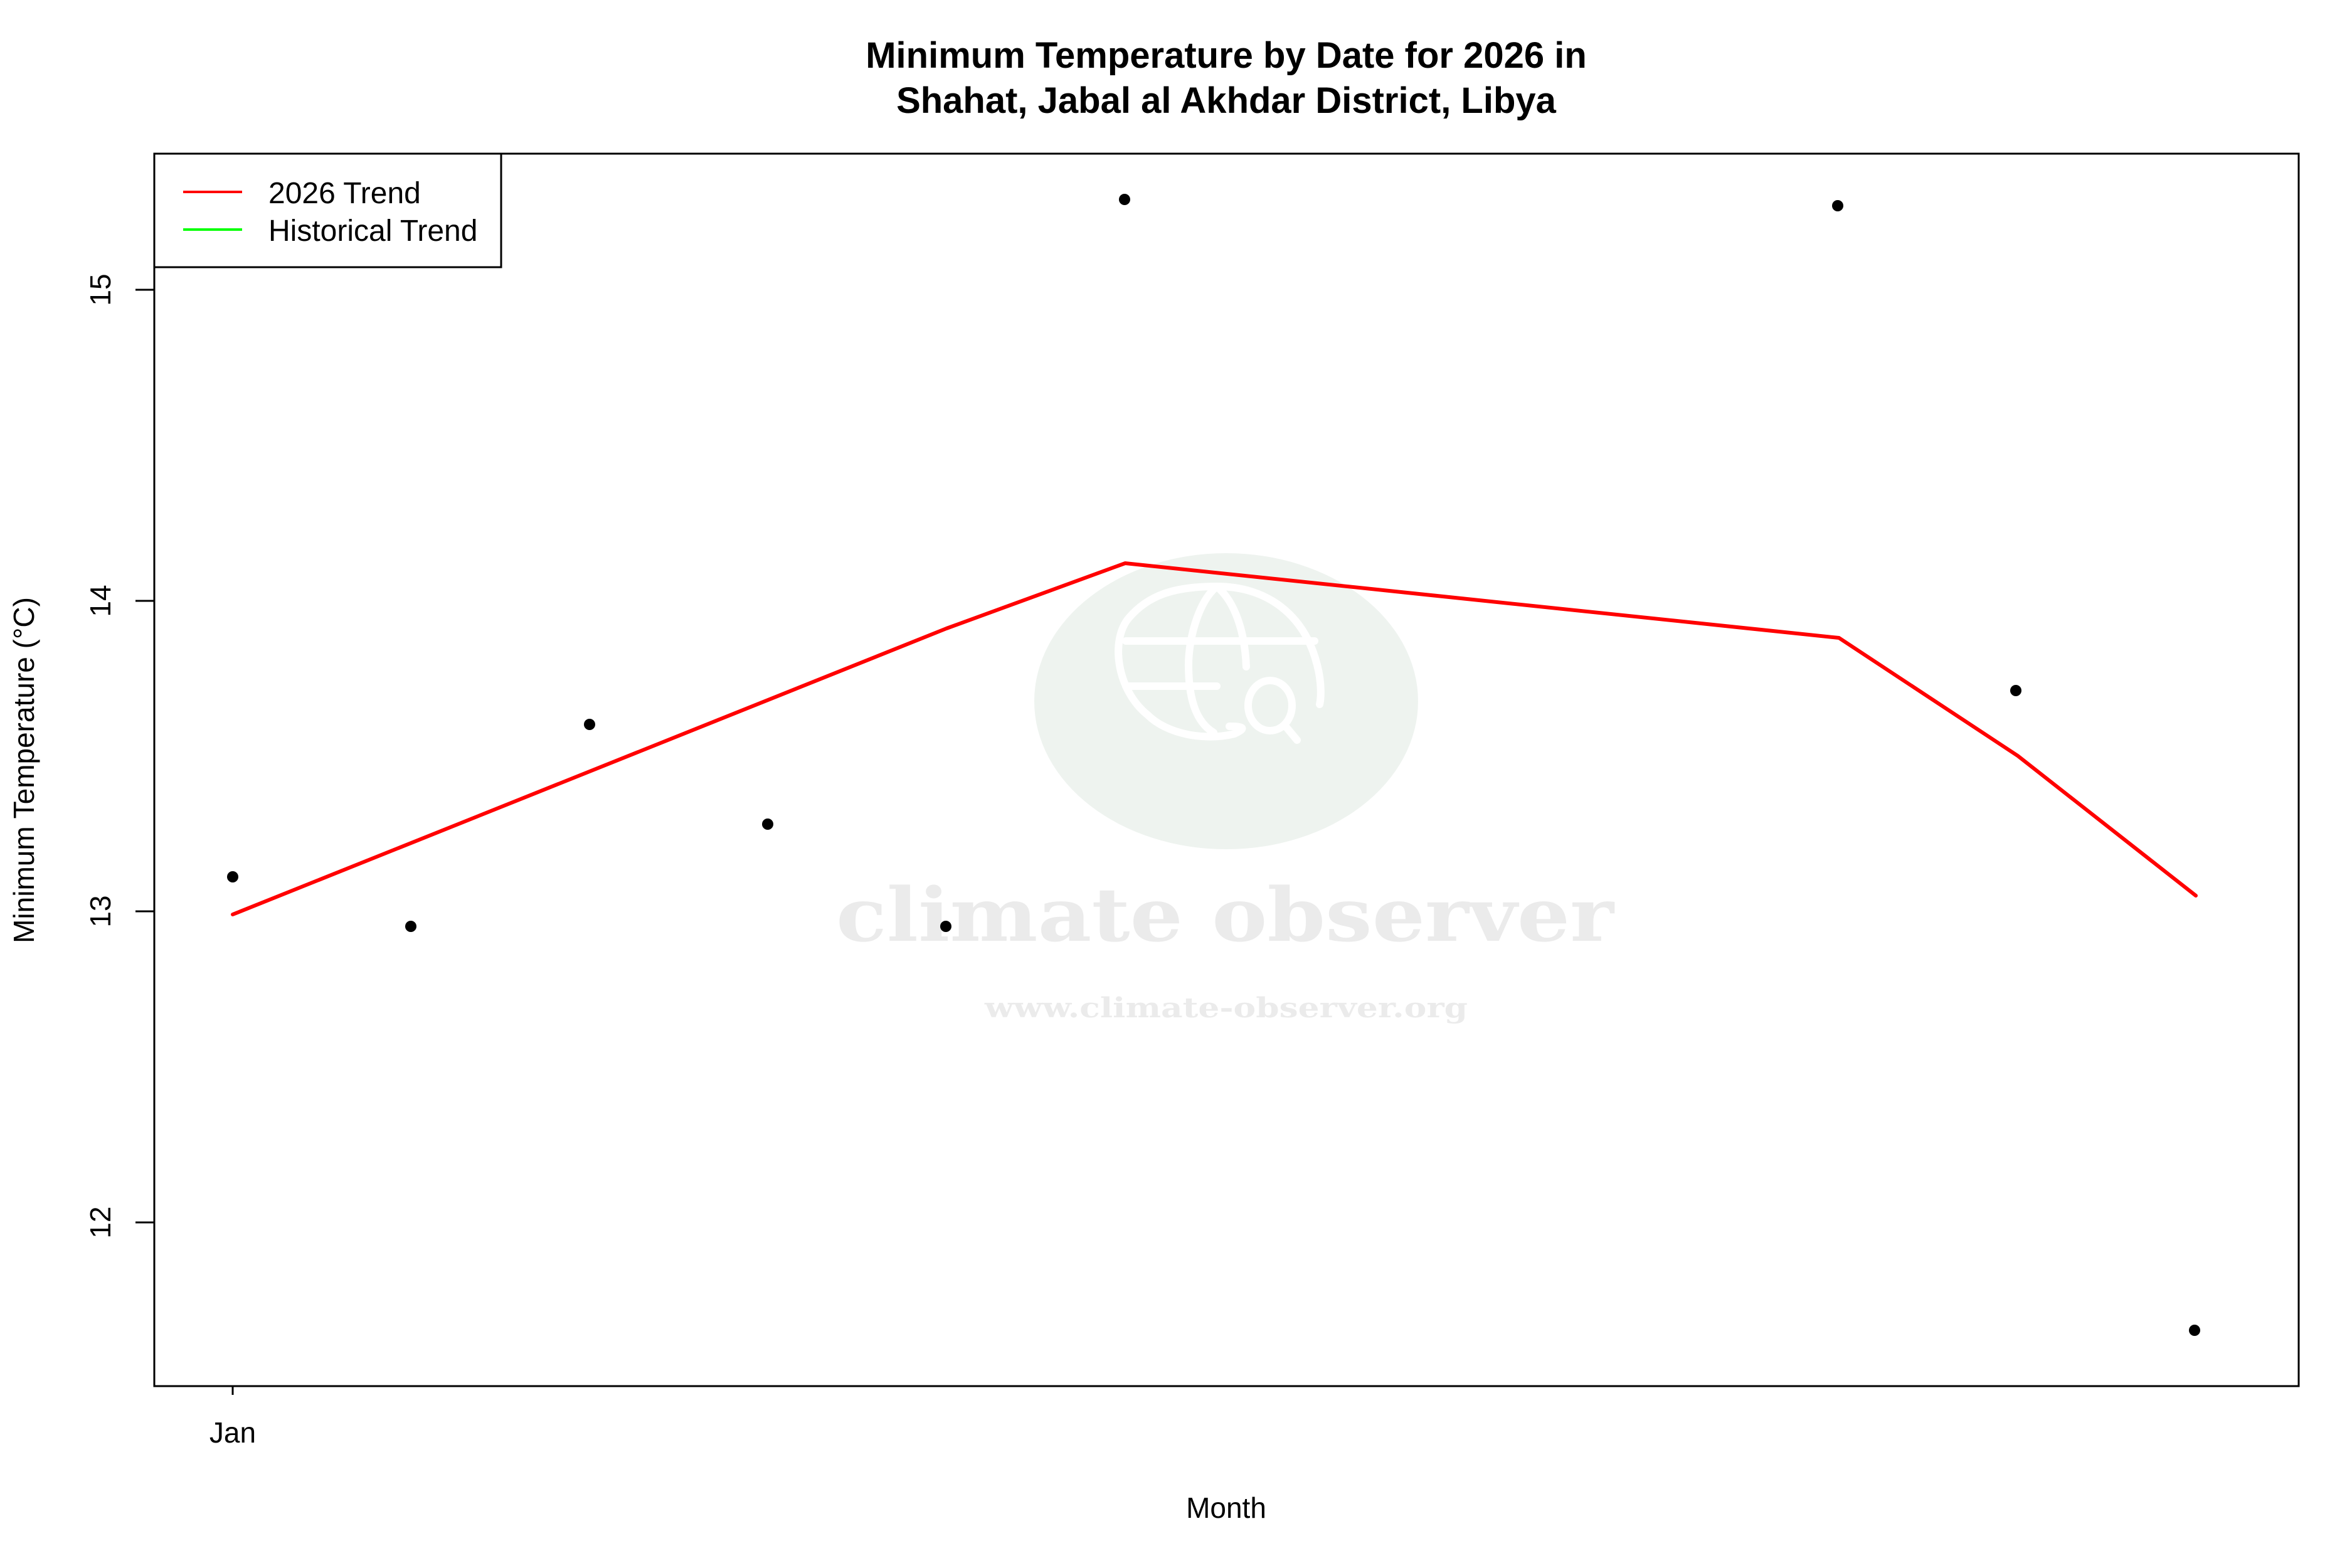 This screenshot has width=2352, height=1568. Describe the element at coordinates (232, 1432) in the screenshot. I see `x-tick-label-jan: Jan` at that location.